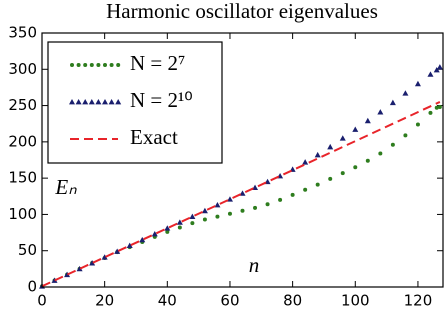  Describe the element at coordinates (242, 11) in the screenshot. I see `chart-title: Harmonic oscillator eigenvalues` at that location.